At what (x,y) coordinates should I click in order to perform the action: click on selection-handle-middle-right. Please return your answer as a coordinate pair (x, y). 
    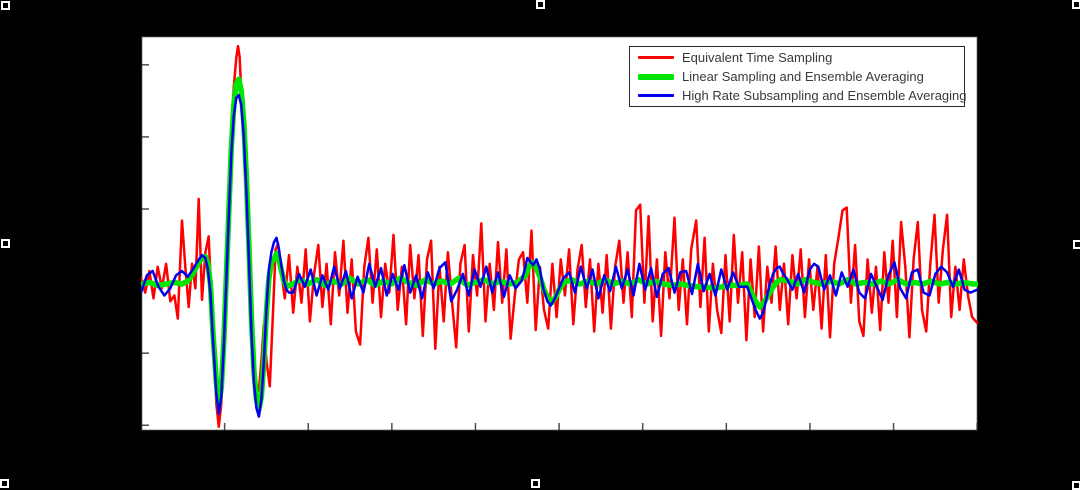
    Looking at the image, I should click on (1076, 244).